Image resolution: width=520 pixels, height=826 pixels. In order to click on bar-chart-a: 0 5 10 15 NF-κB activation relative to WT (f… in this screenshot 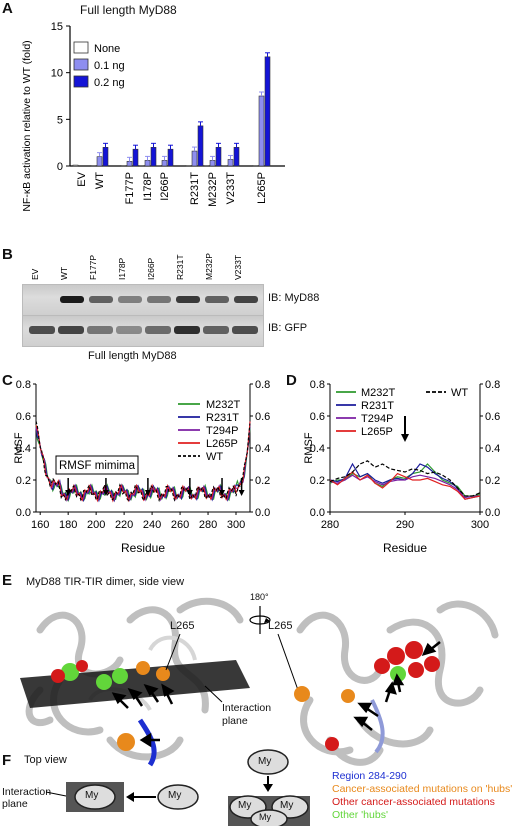, I will do `click(153, 116)`.